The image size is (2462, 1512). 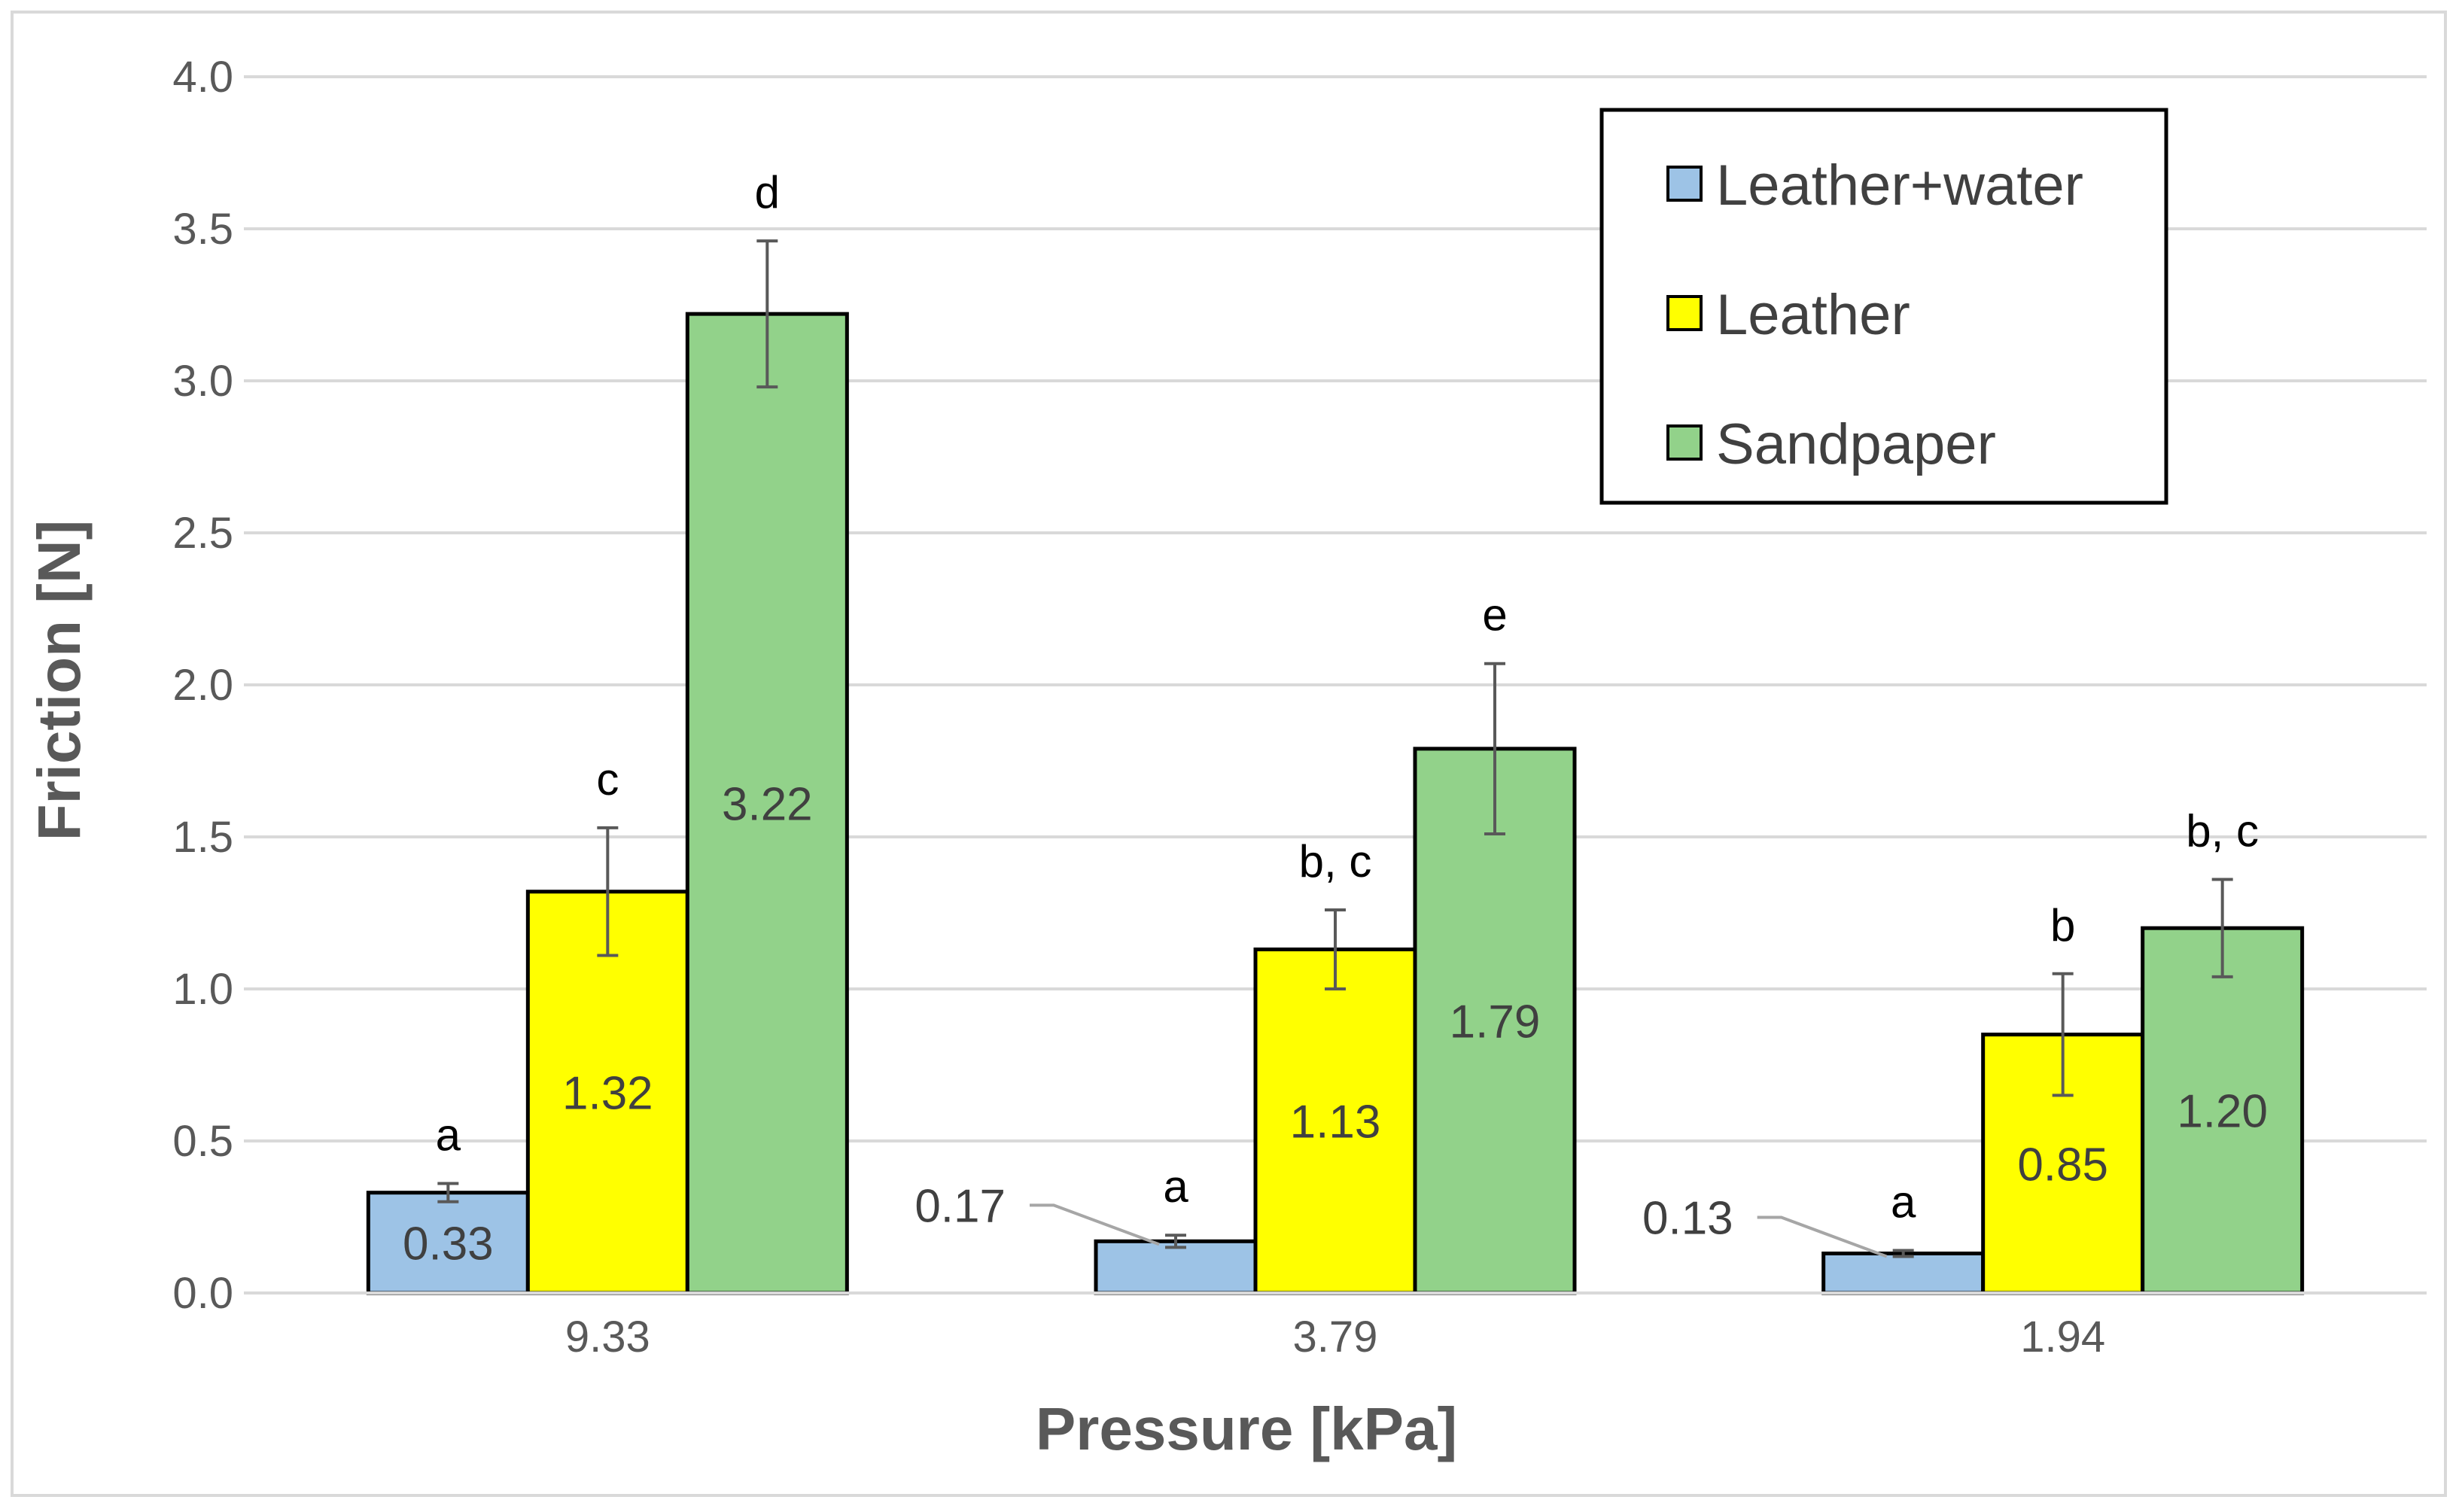 What do you see at coordinates (1494, 615) in the screenshot?
I see `significance-letter: e` at bounding box center [1494, 615].